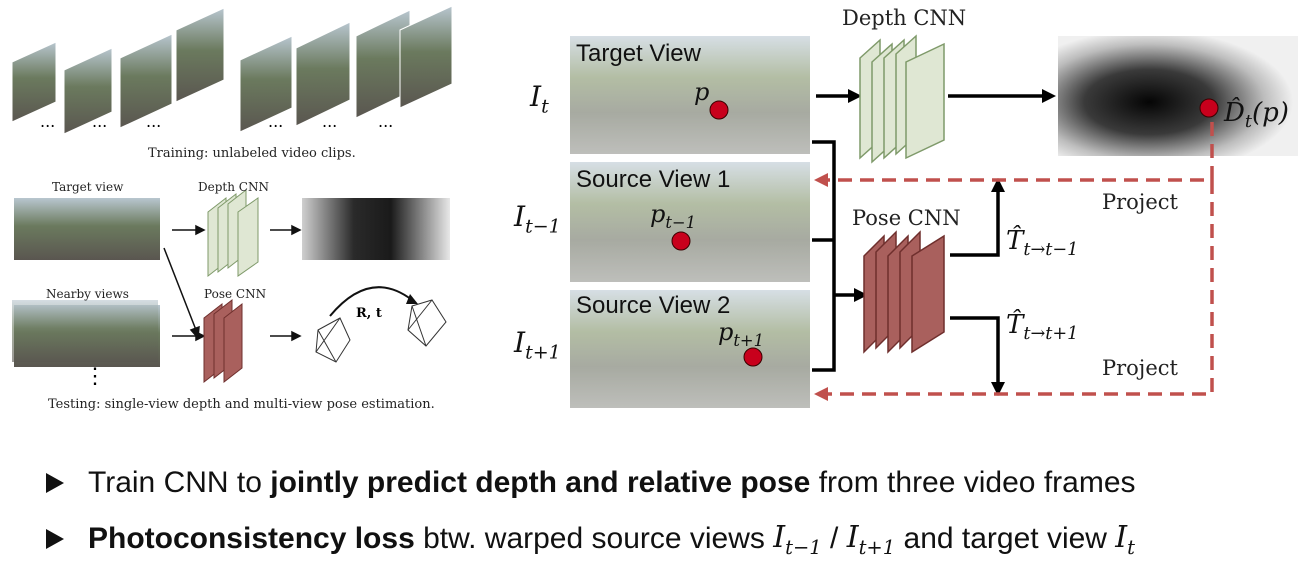  Describe the element at coordinates (952, 242) in the screenshot. I see `solid-arrowheads` at that location.